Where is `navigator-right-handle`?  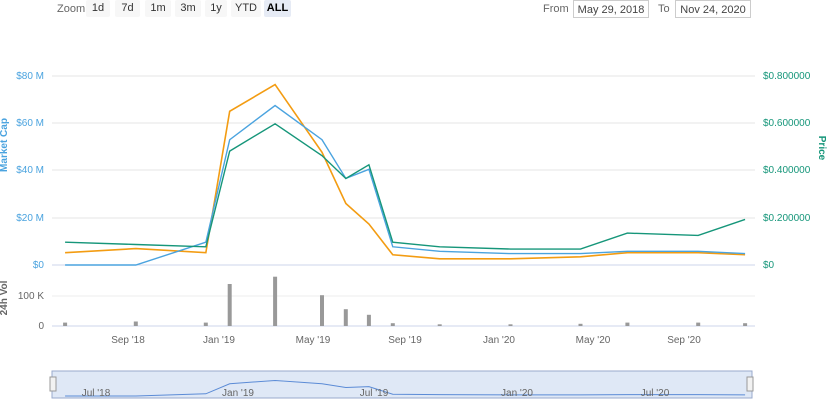 navigator-right-handle is located at coordinates (750, 384).